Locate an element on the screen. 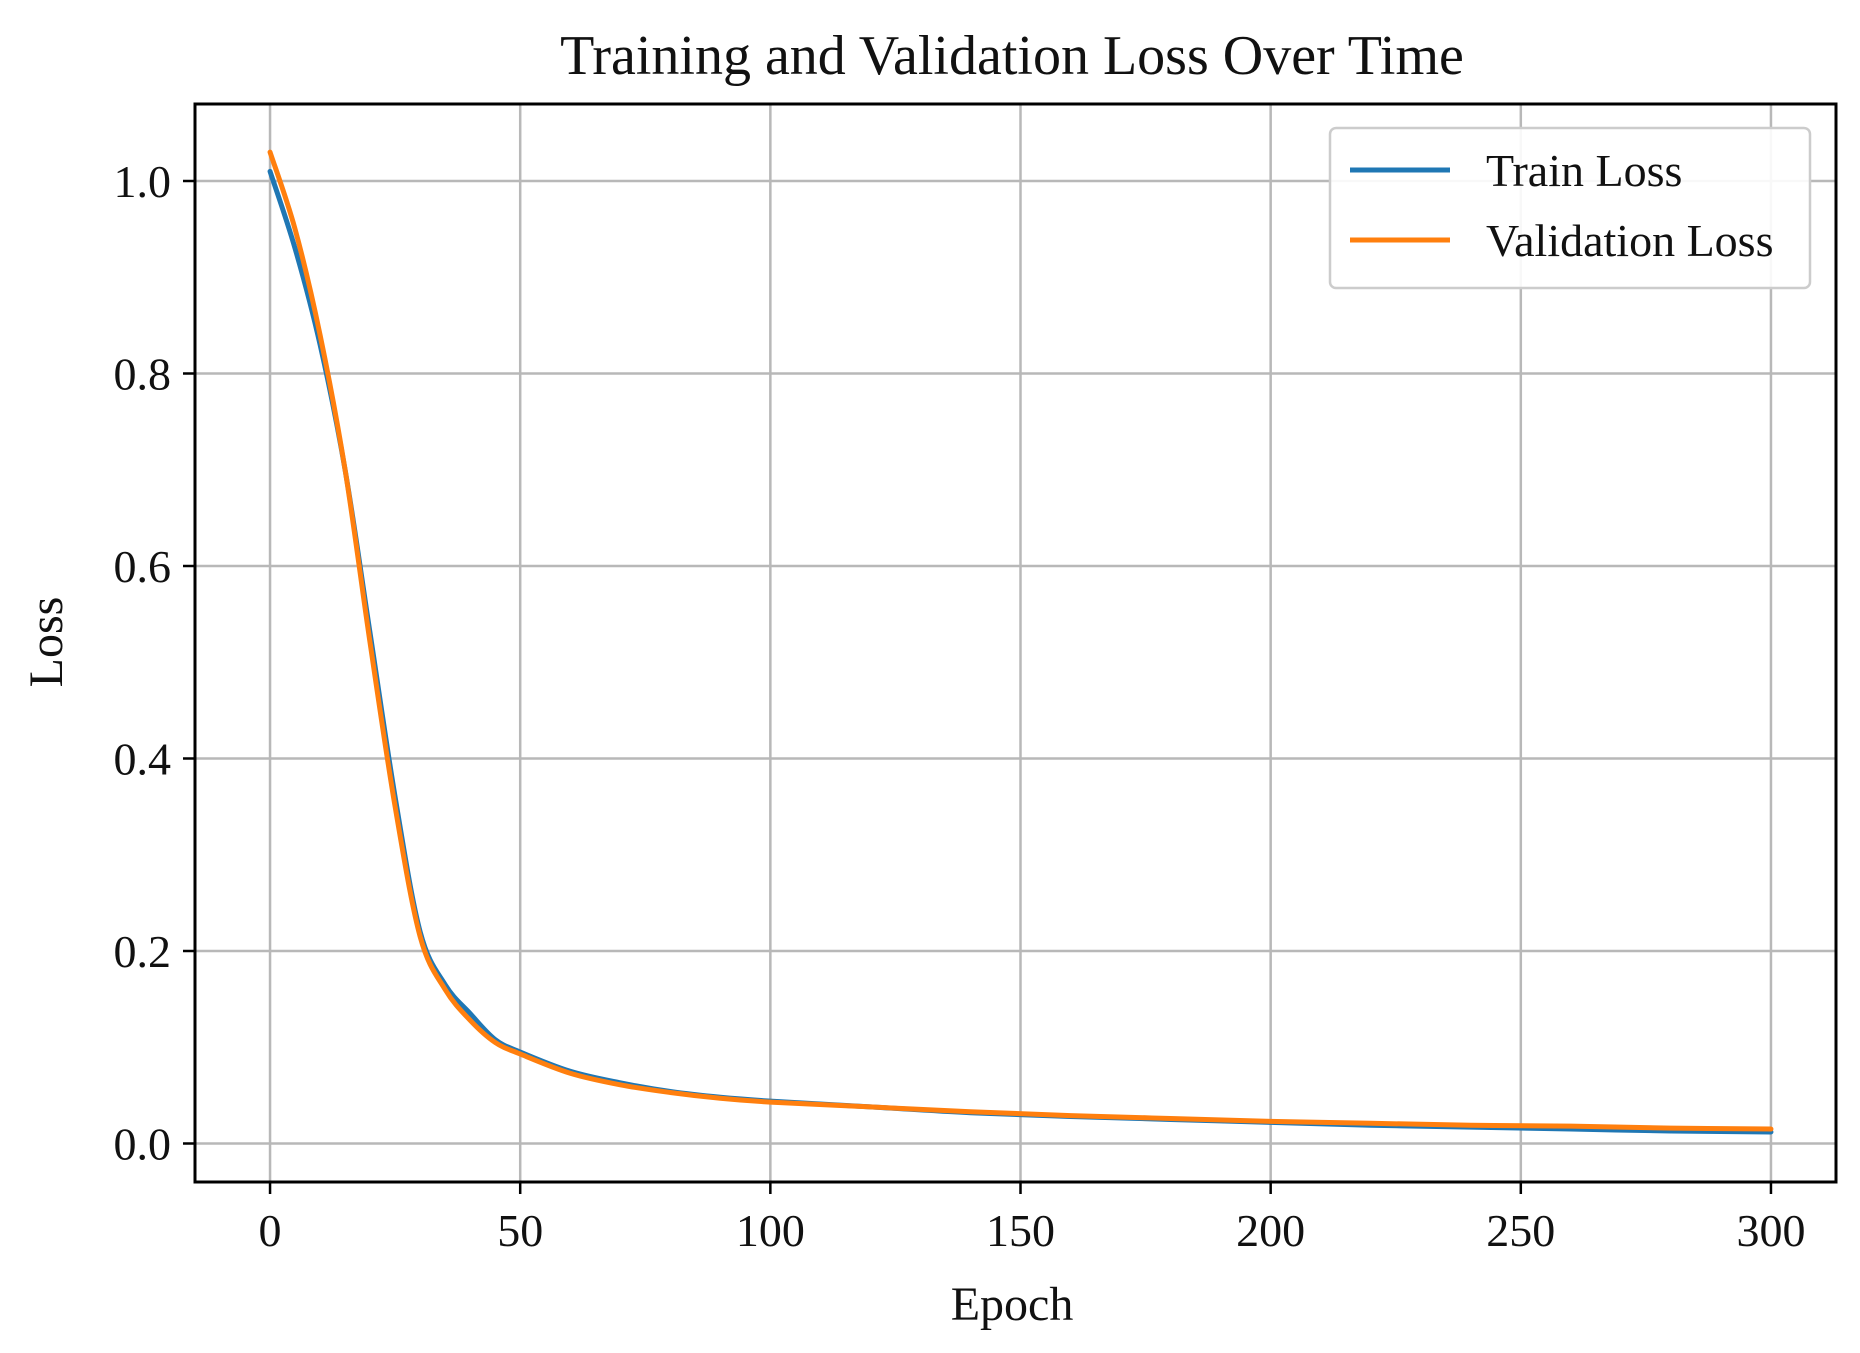  legend-label-validation-loss: Validation Loss is located at coordinates (1629, 240).